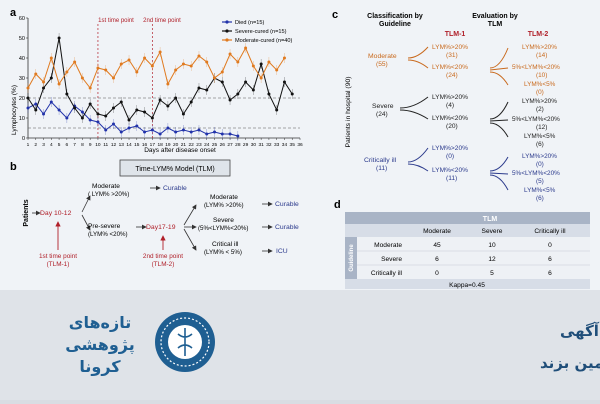  Describe the element at coordinates (395, 16) in the screenshot. I see `col-guide-label: Classification by` at that location.